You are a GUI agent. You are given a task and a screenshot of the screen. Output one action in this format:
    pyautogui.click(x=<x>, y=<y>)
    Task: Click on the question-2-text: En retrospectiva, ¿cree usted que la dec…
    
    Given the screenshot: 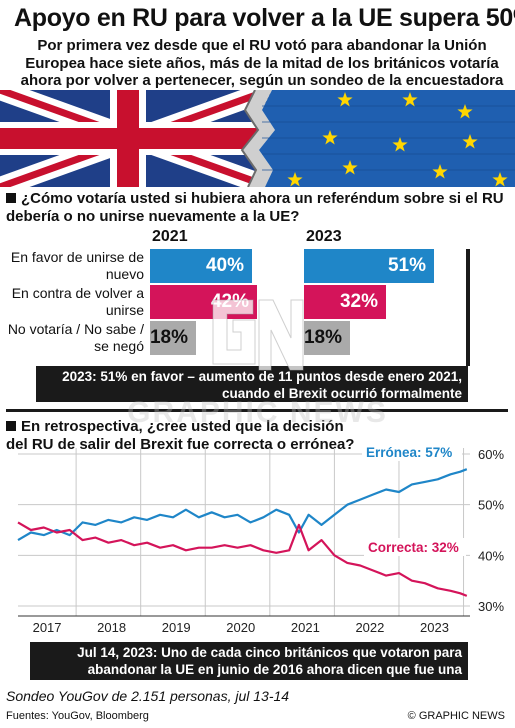 What is the action you would take?
    pyautogui.click(x=180, y=435)
    